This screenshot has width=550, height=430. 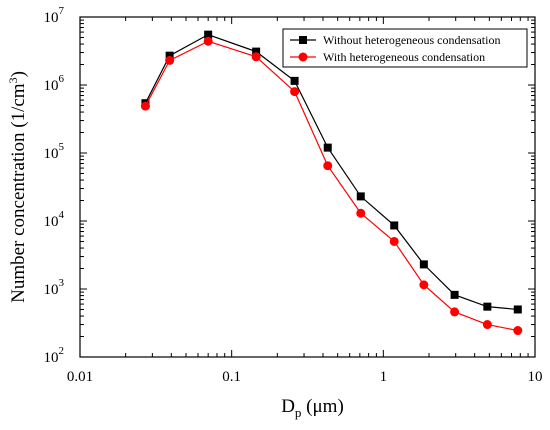 What do you see at coordinates (62, 79) in the screenshot?
I see `y-tick-exponent: 6` at bounding box center [62, 79].